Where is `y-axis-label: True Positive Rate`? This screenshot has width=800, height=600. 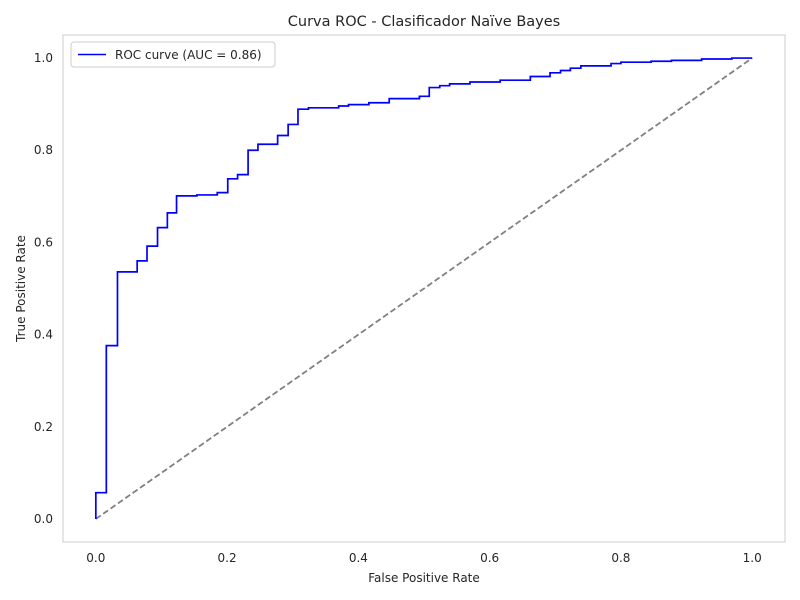 y-axis-label: True Positive Rate is located at coordinates (21, 289).